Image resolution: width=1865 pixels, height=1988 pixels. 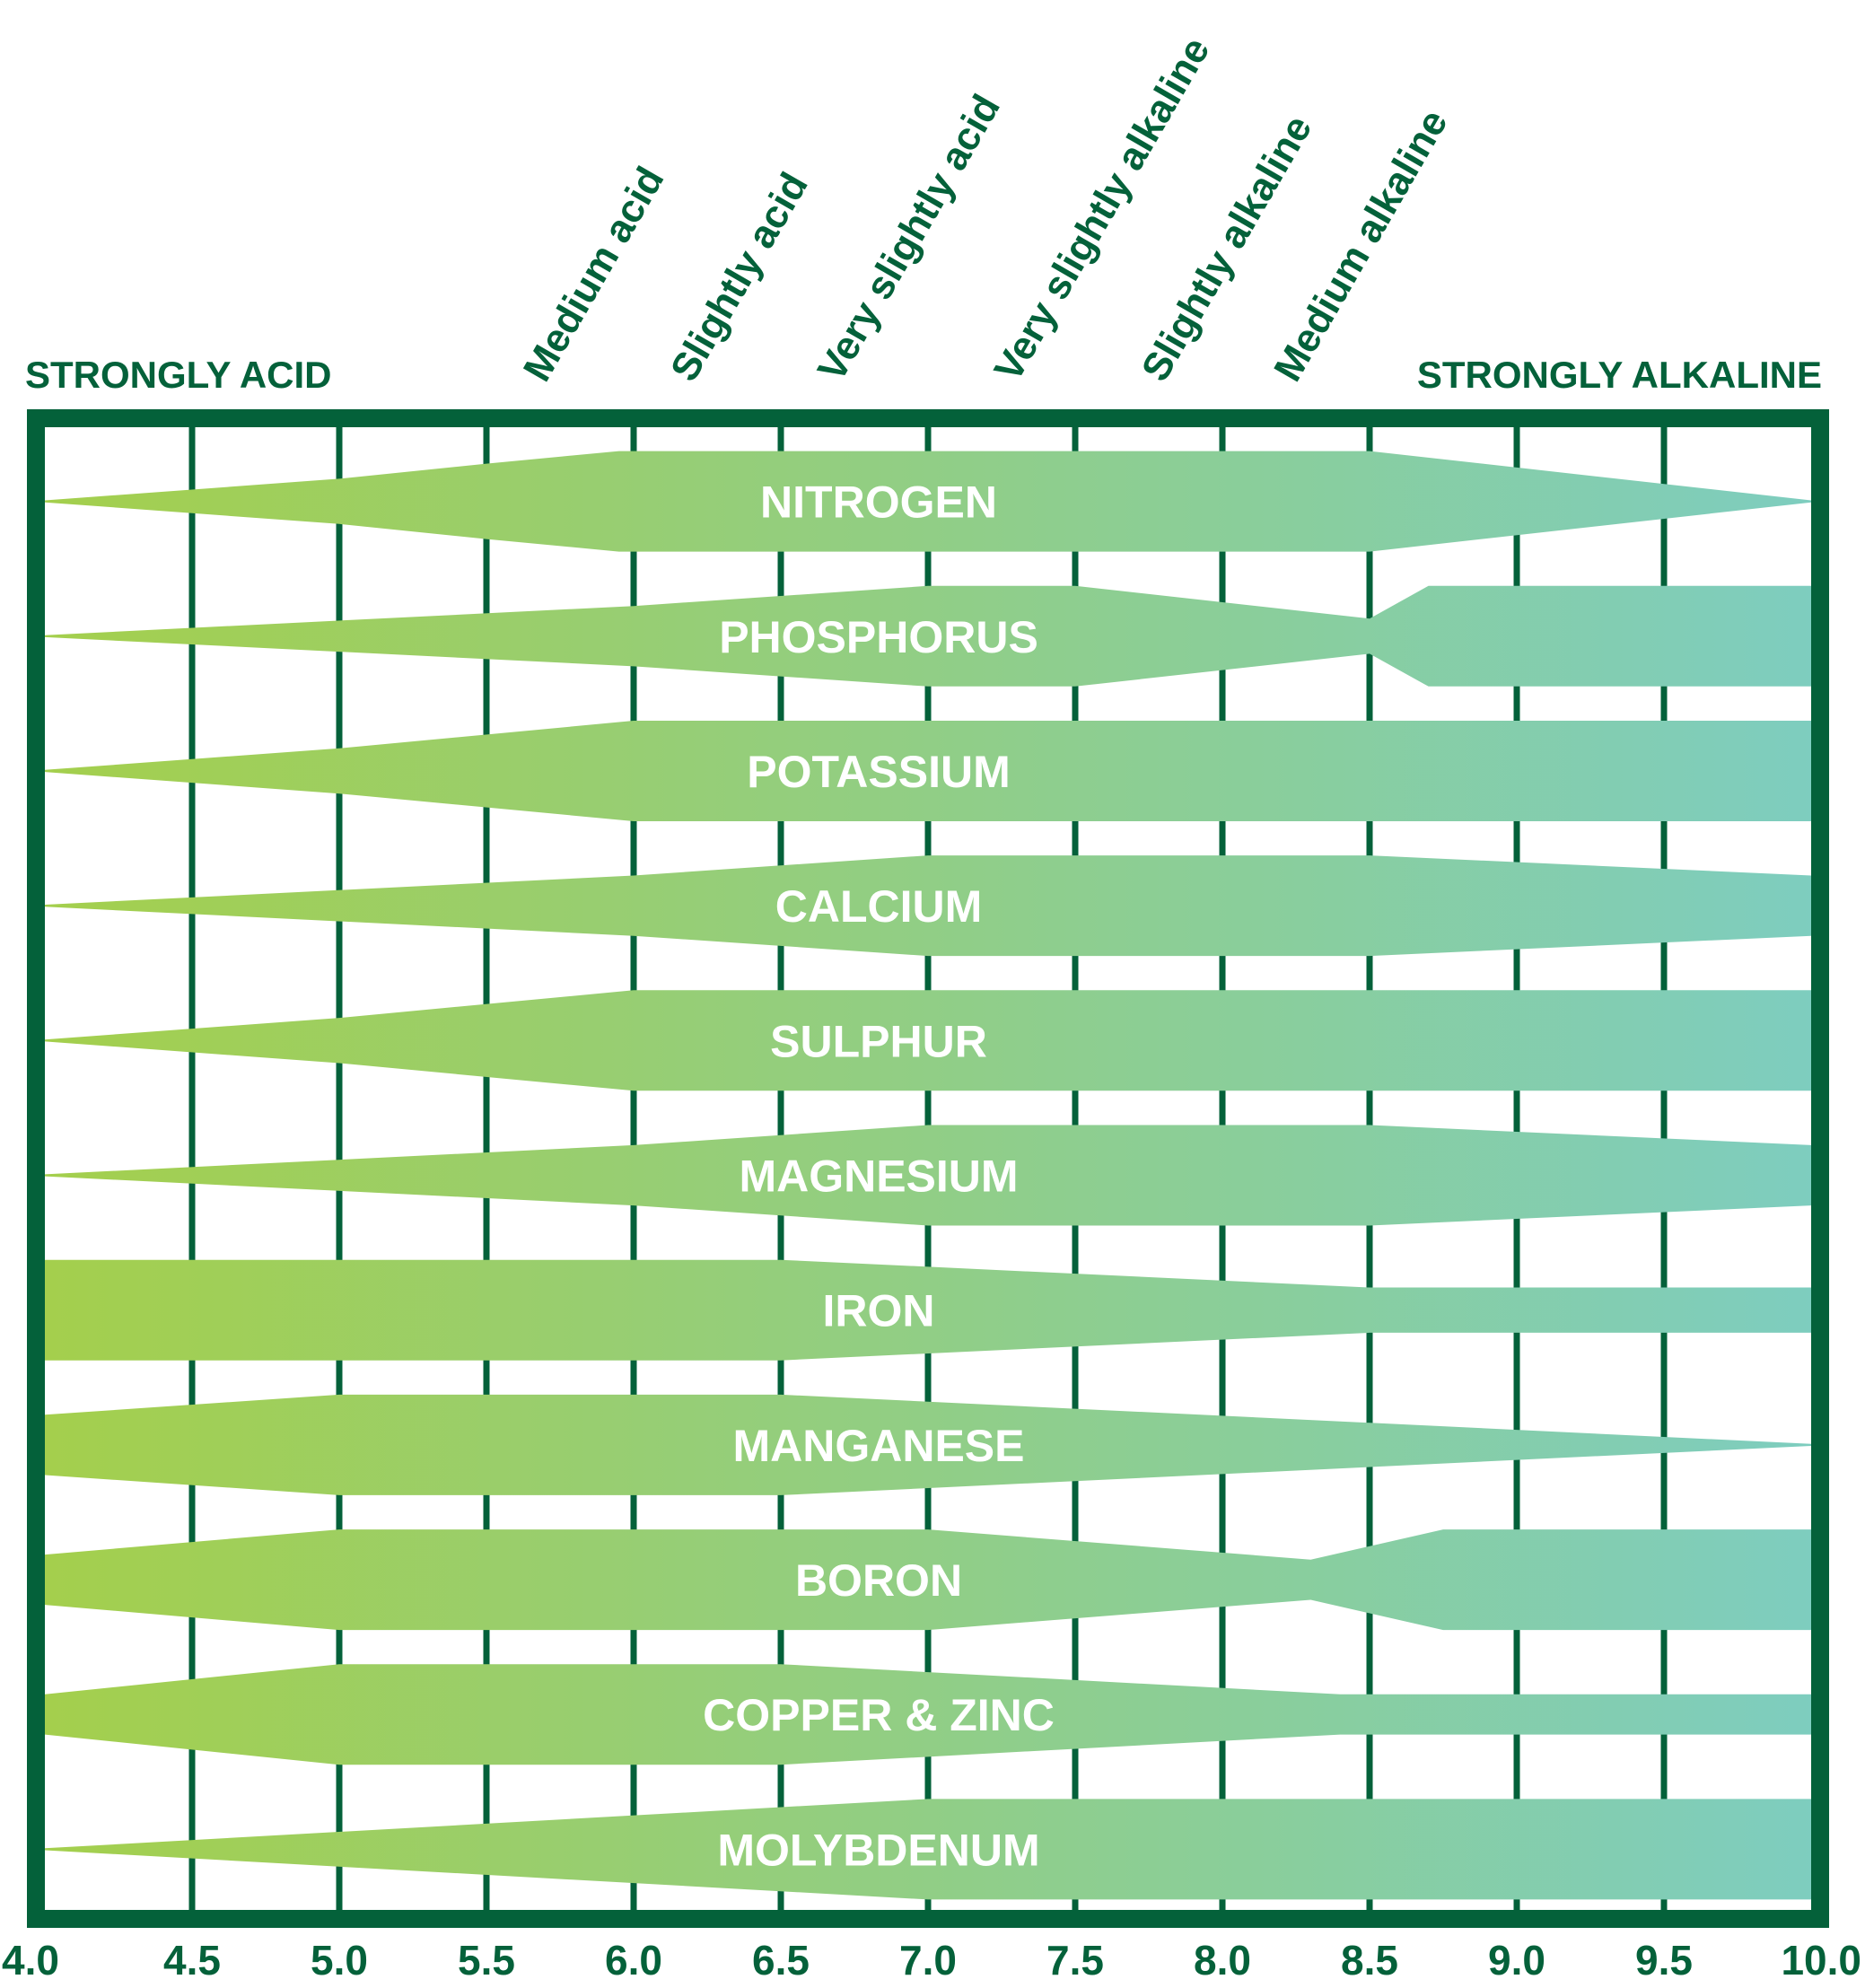 What do you see at coordinates (1516, 1961) in the screenshot?
I see `tick-label-9.0: 9.0` at bounding box center [1516, 1961].